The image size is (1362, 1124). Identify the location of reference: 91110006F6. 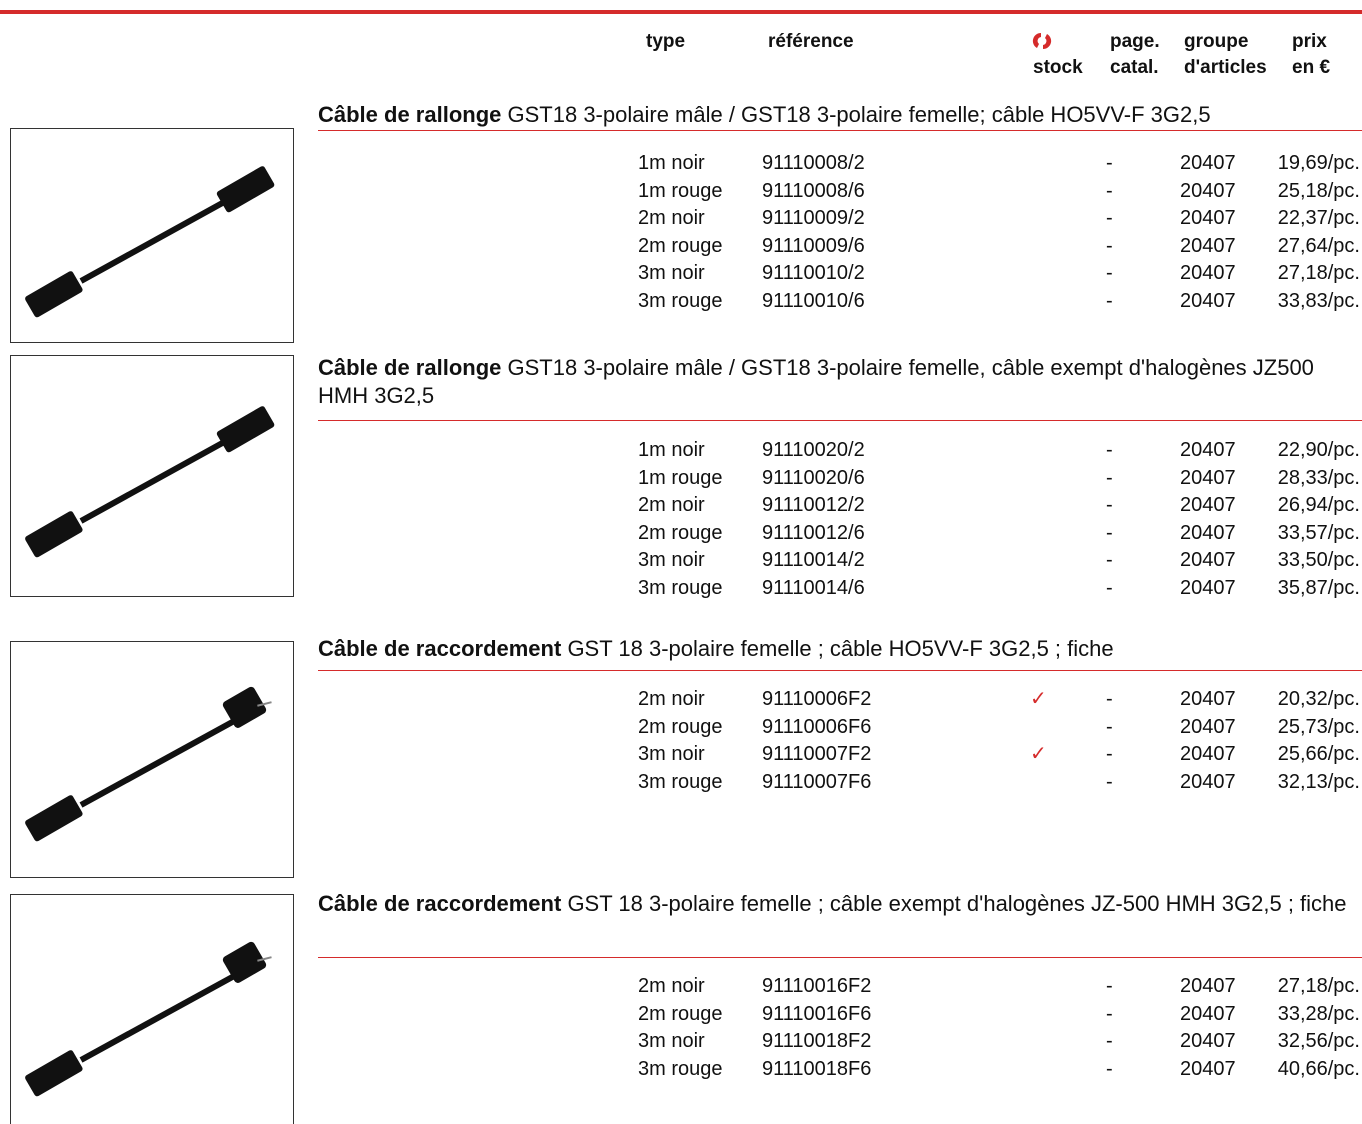
(817, 726).